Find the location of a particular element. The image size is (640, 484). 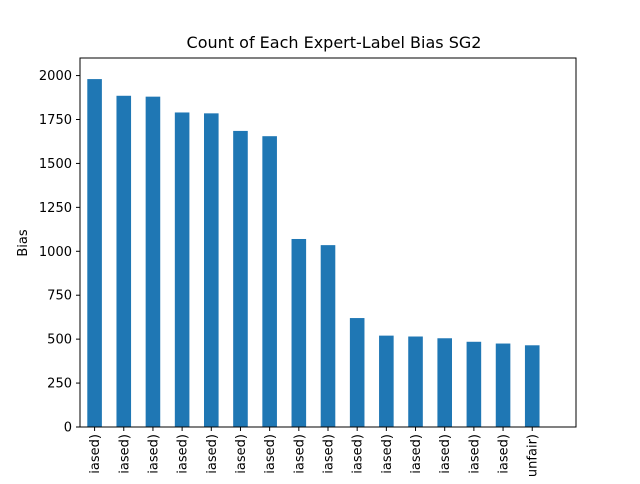

x-tick-label: unfair) is located at coordinates (533, 455).